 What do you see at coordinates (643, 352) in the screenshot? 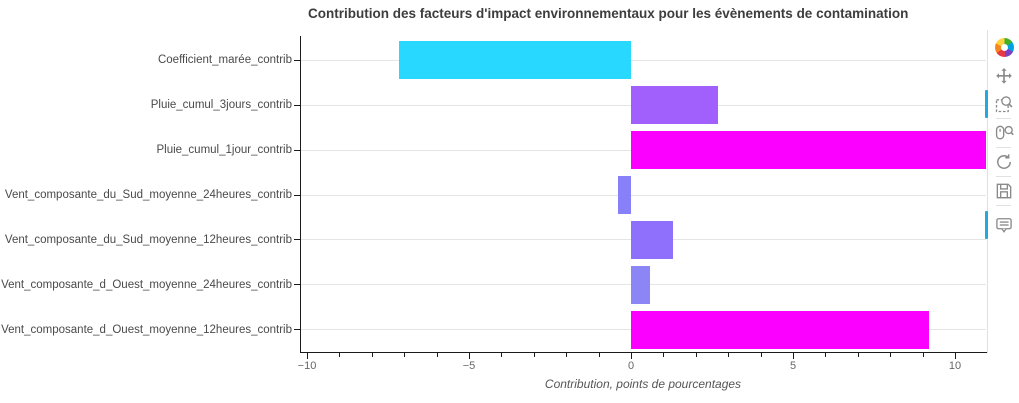
I see `x-axis-line` at bounding box center [643, 352].